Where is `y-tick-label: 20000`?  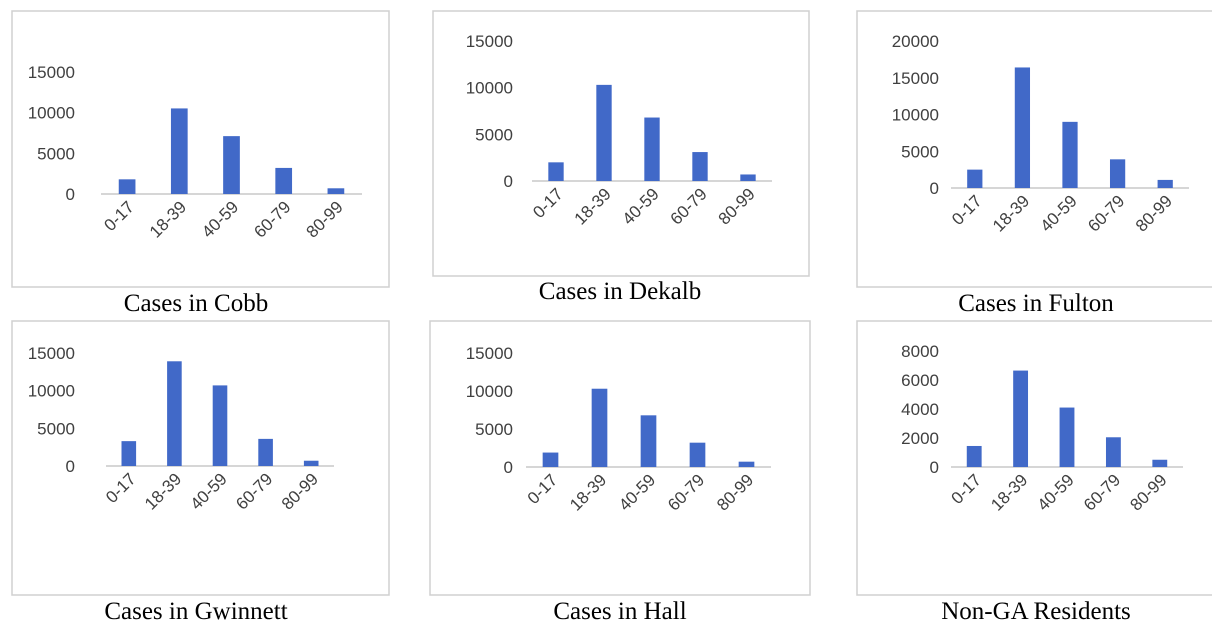 y-tick-label: 20000 is located at coordinates (915, 41).